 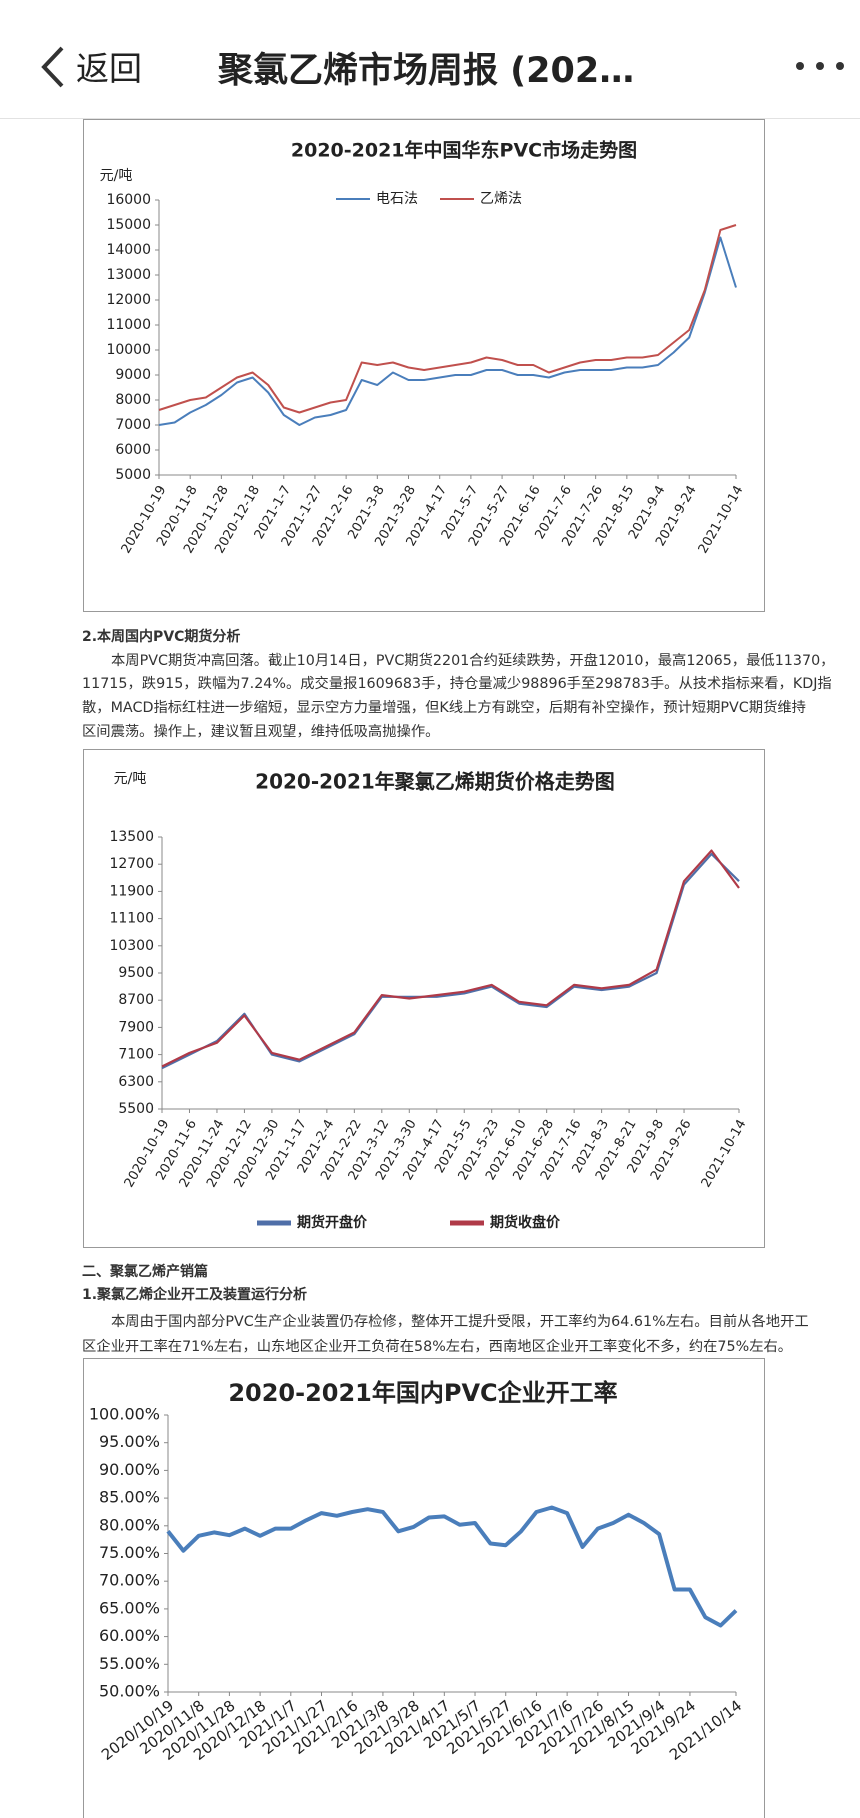 I want to click on y-tick-label: 75.00%, so click(x=129, y=1552).